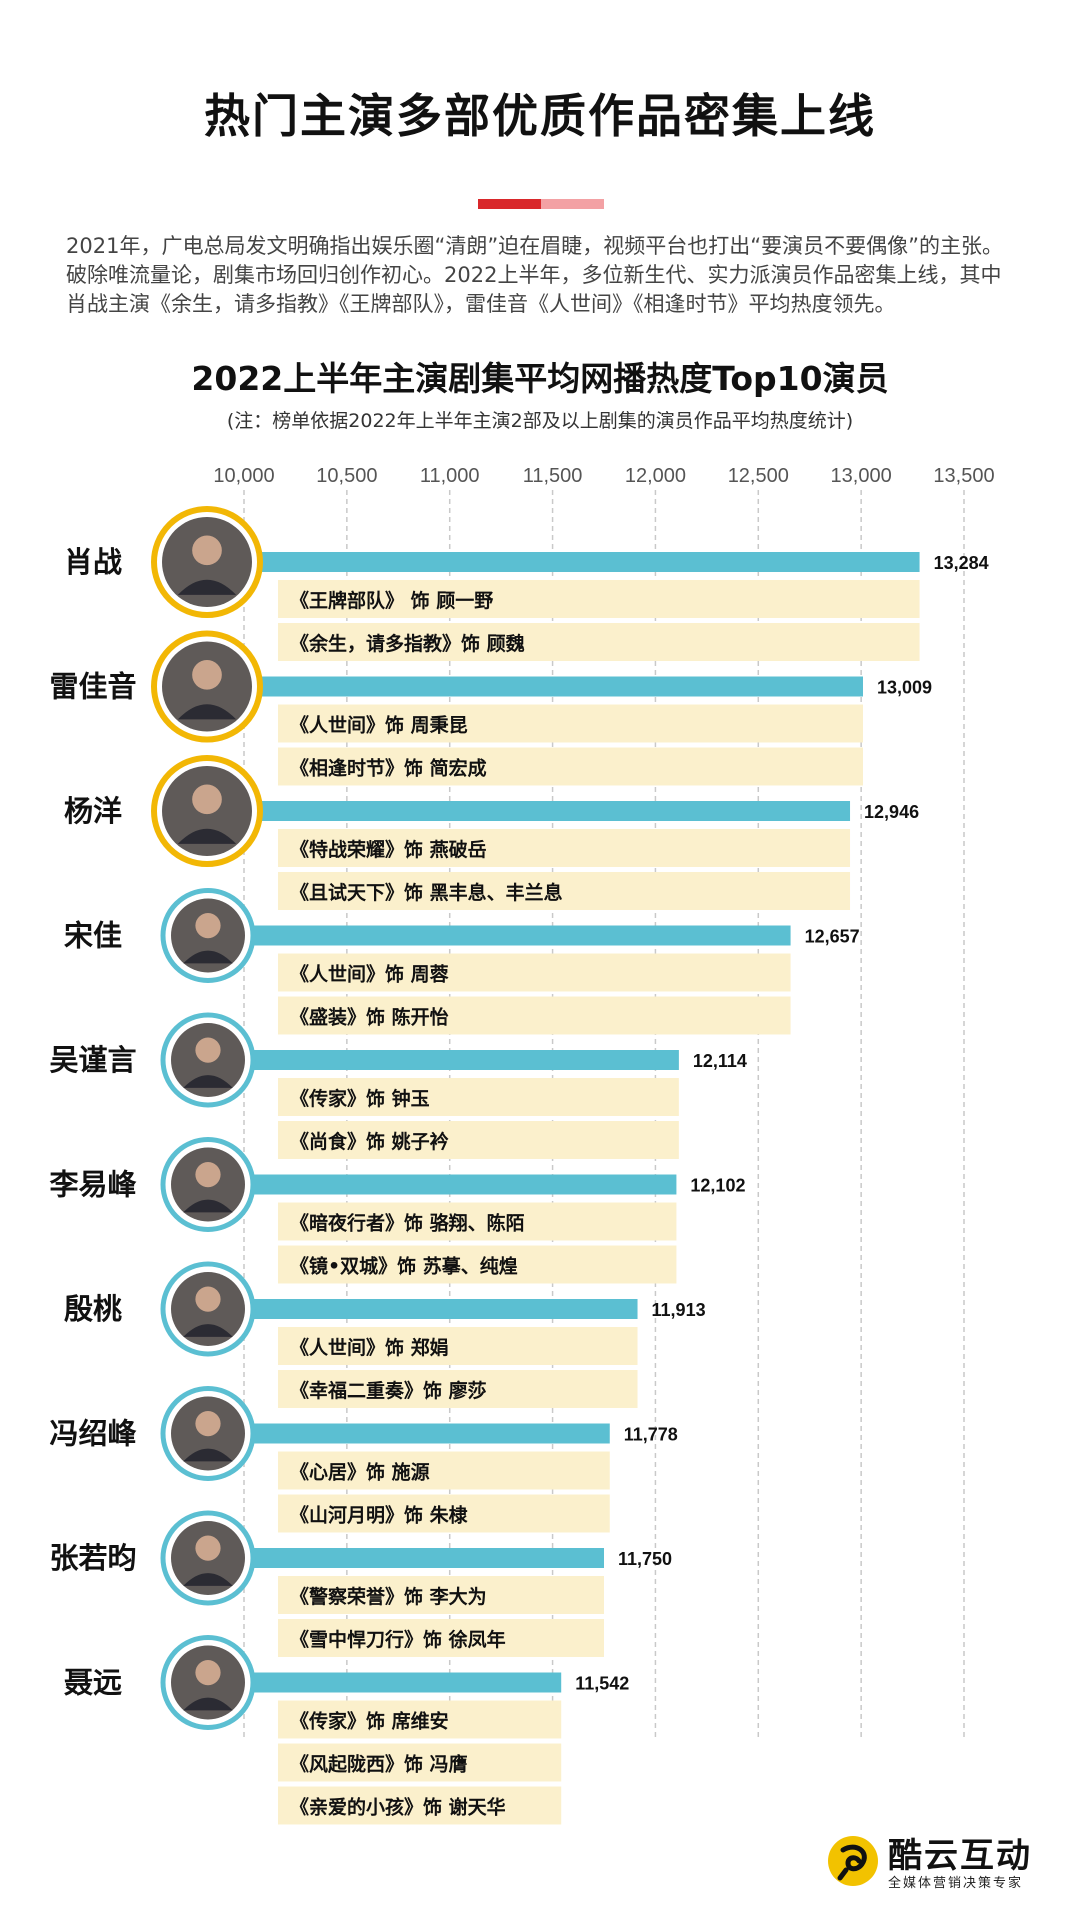  What do you see at coordinates (93, 1683) in the screenshot?
I see `actor-name: 聂远` at bounding box center [93, 1683].